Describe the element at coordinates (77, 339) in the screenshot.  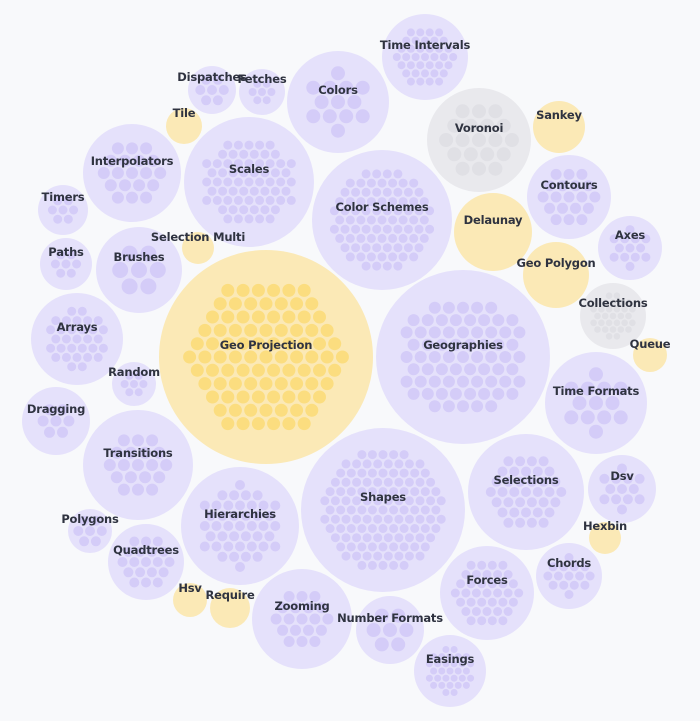
I see `bubble-arrays` at that location.